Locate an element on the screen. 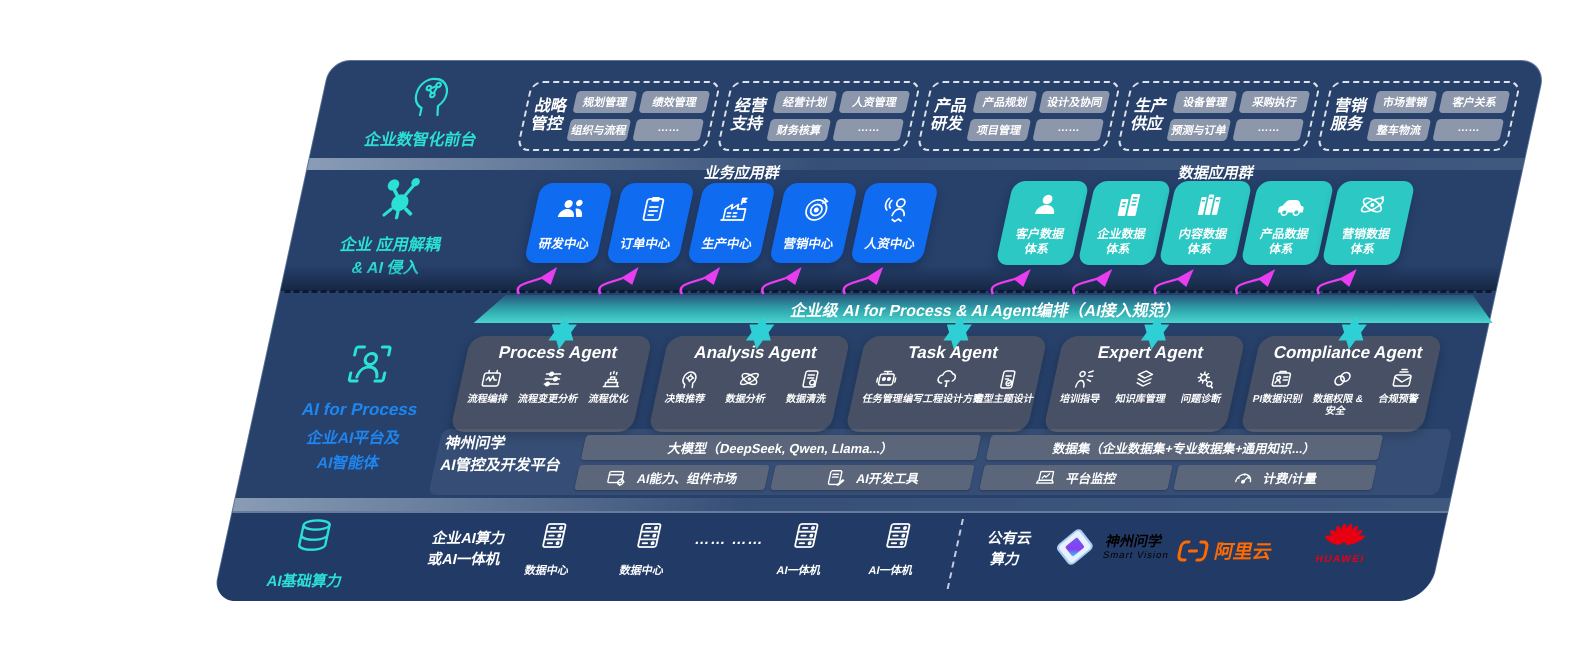  agent-items: 流程编排 流程变更分析 流程优化 is located at coordinates (551, 386).